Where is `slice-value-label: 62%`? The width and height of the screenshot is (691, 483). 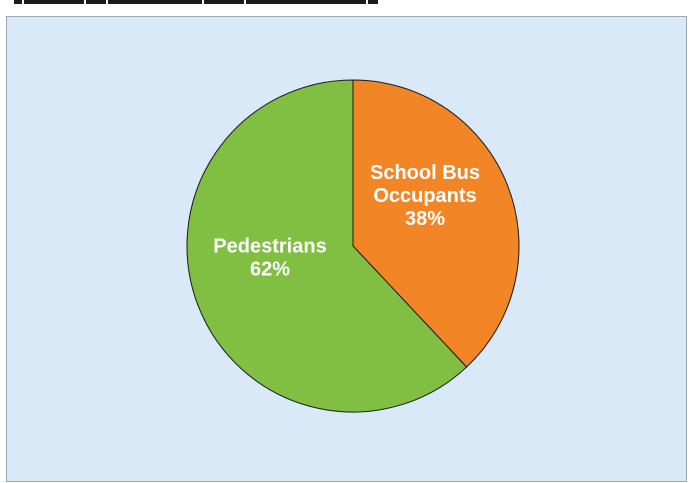
slice-value-label: 62% is located at coordinates (270, 270).